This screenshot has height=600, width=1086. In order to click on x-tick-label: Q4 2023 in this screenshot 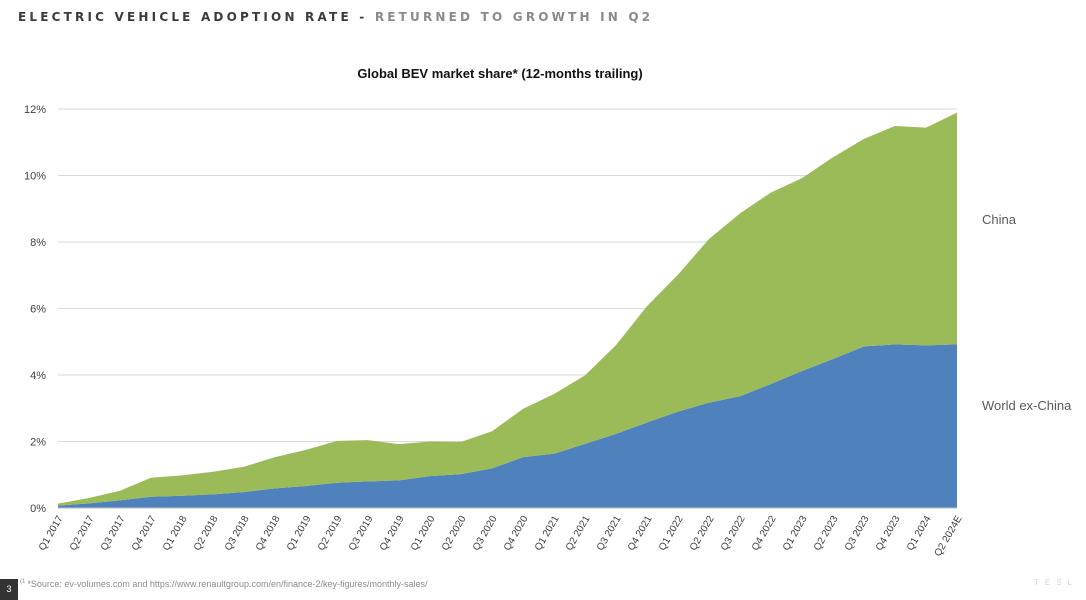, I will do `click(888, 533)`.